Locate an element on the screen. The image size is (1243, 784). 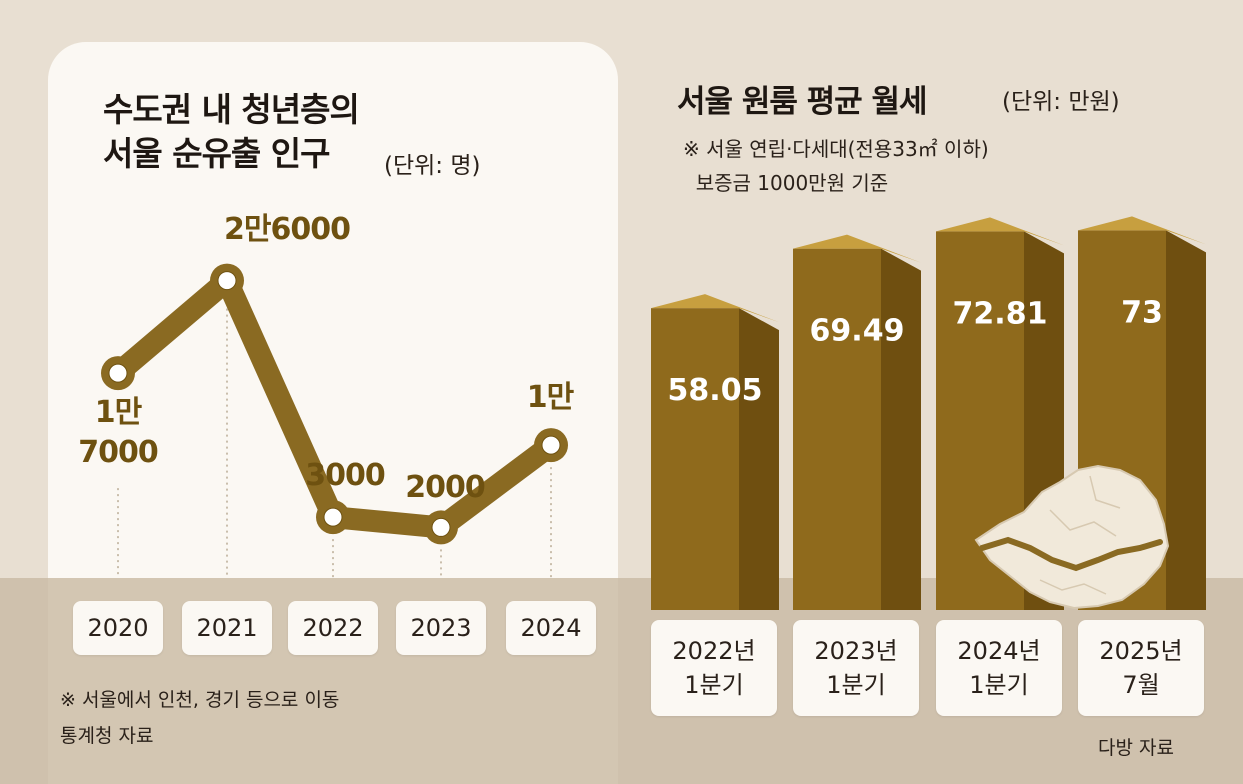
x-tick-label: 2024 is located at coordinates (551, 628).